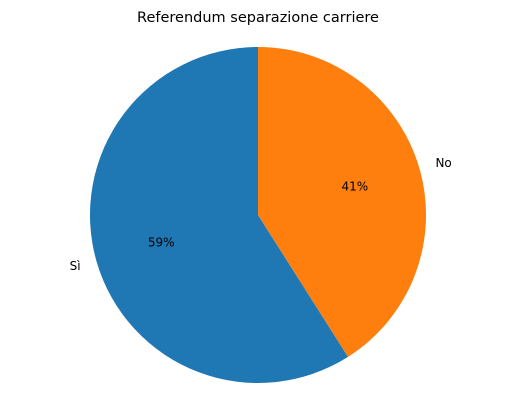  I want to click on chart-title: Referendum separazione carriere, so click(258, 18).